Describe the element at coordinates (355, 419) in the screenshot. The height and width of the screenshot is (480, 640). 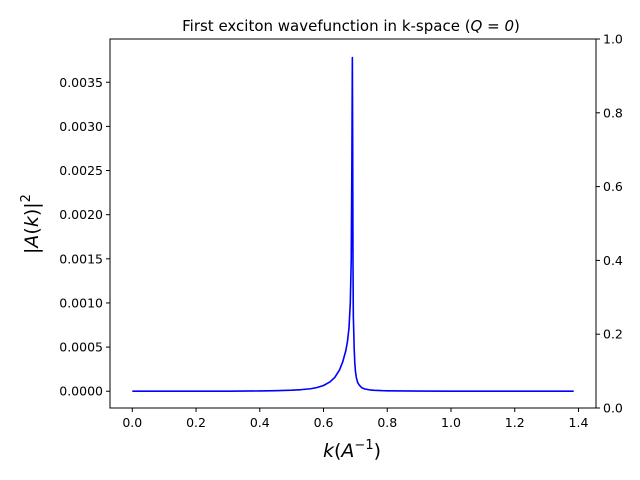
I see `x-axis: 0.0 0.2 0.4 0.6 0.8 1.0 1.2 1.4` at that location.